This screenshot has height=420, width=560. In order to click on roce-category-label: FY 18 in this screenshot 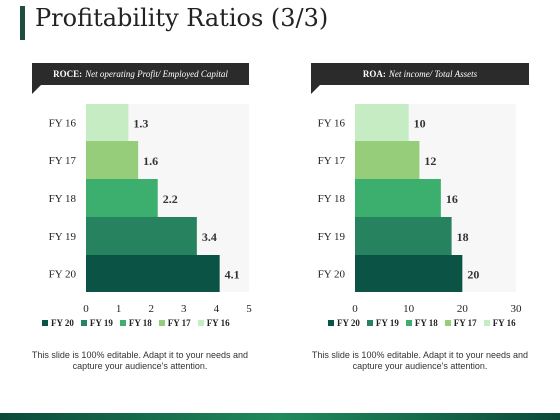, I will do `click(63, 199)`.